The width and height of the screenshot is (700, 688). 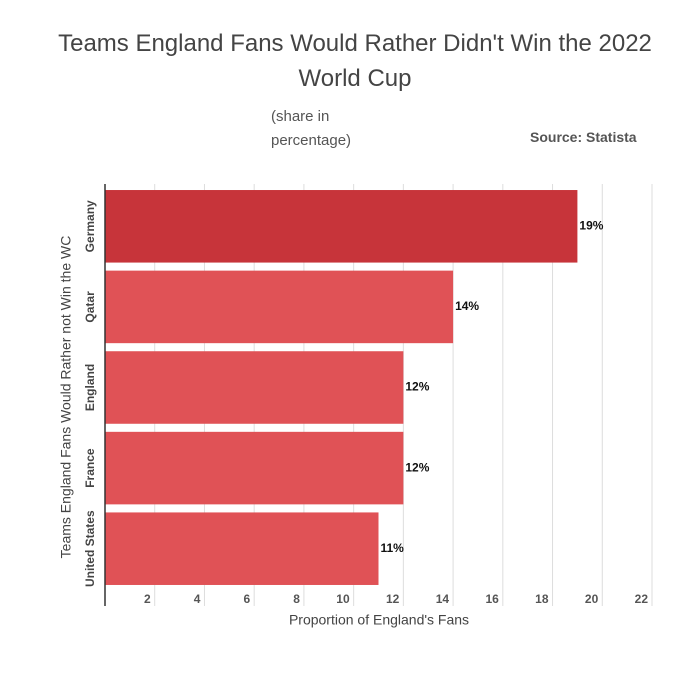 What do you see at coordinates (90, 387) in the screenshot?
I see `y-tick-label: England` at bounding box center [90, 387].